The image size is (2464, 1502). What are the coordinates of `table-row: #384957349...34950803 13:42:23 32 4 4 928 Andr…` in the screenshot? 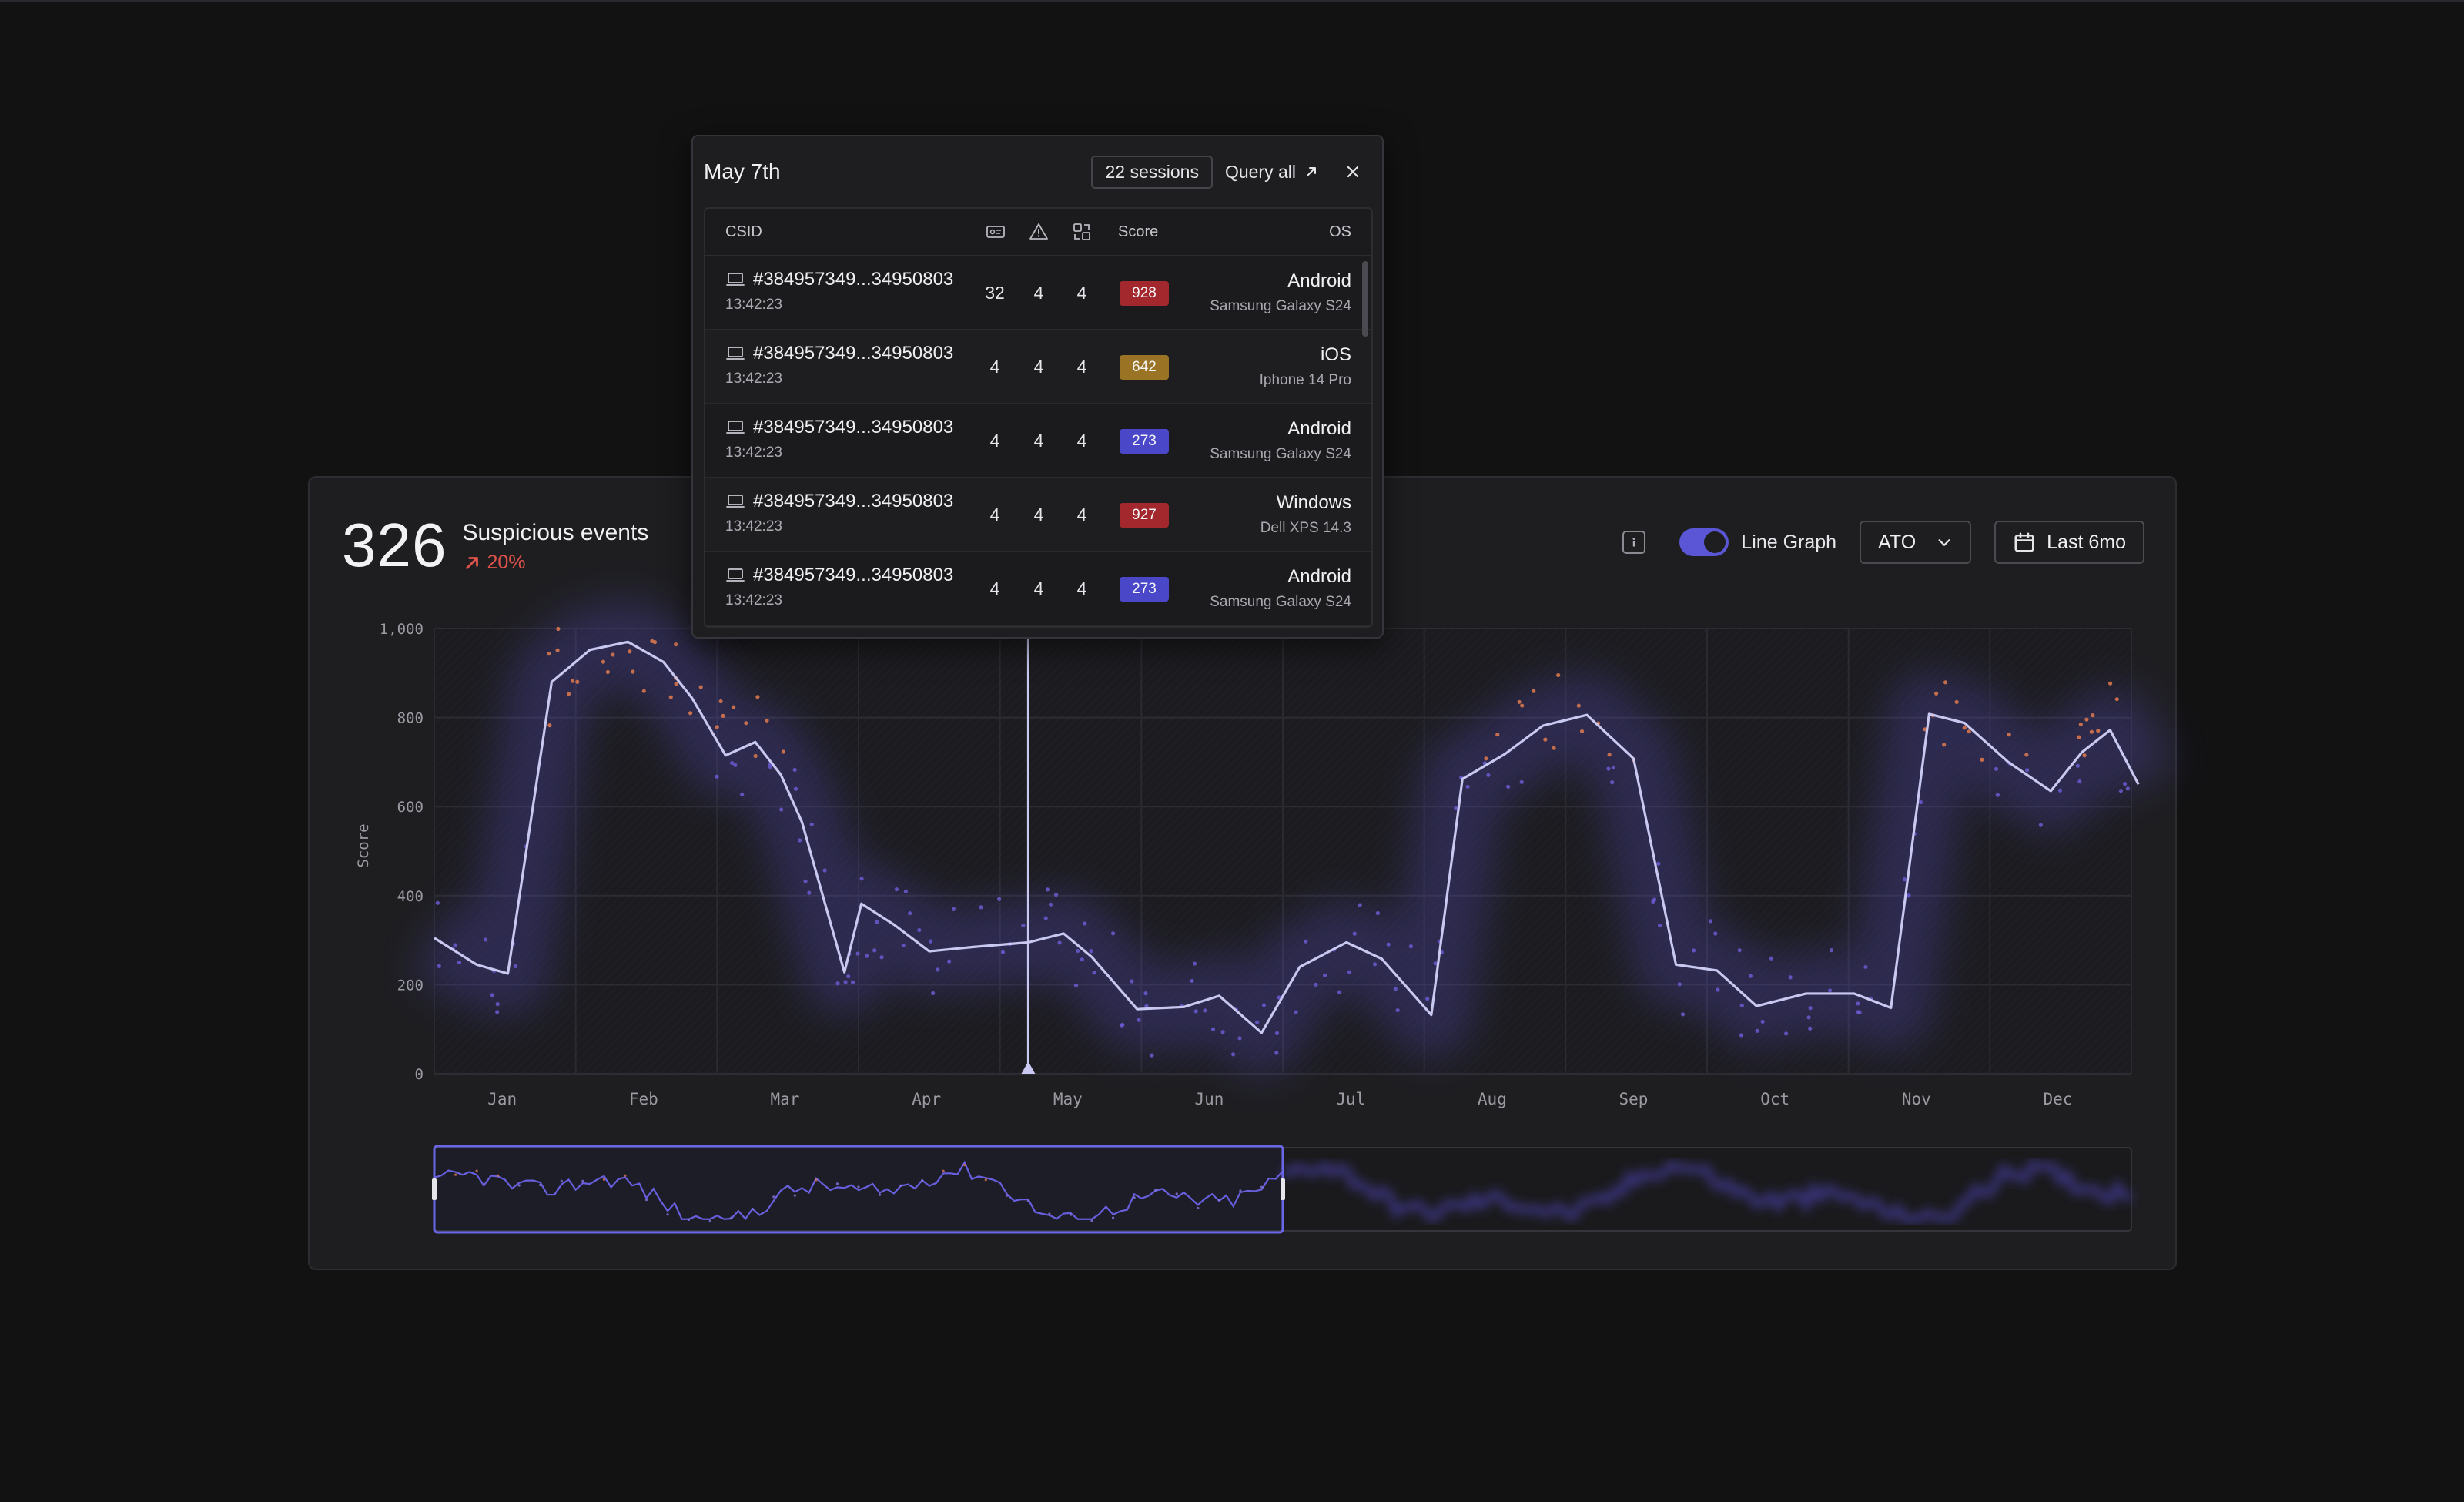 It's located at (1038, 293).